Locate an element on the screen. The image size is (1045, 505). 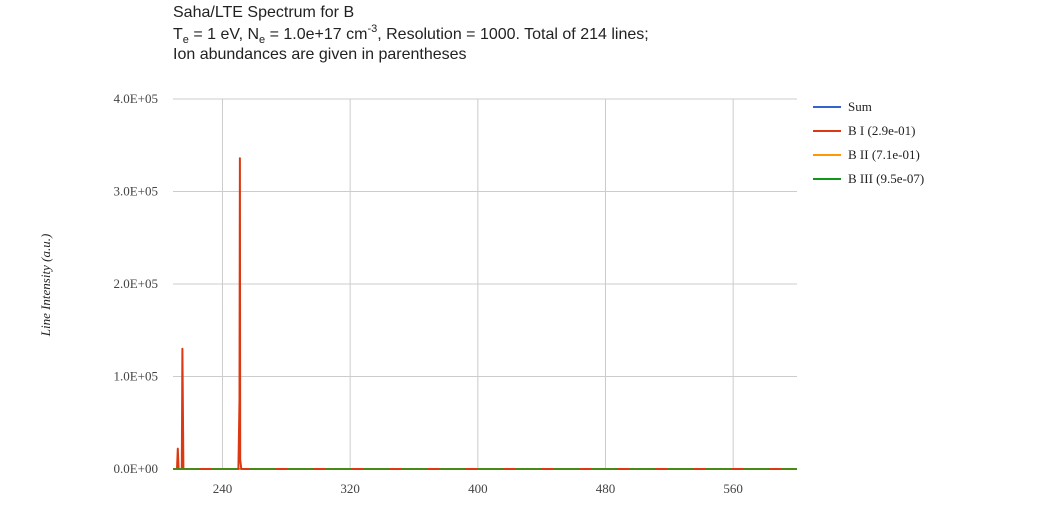
legend-label: B III (9.5e-07) is located at coordinates (886, 178).